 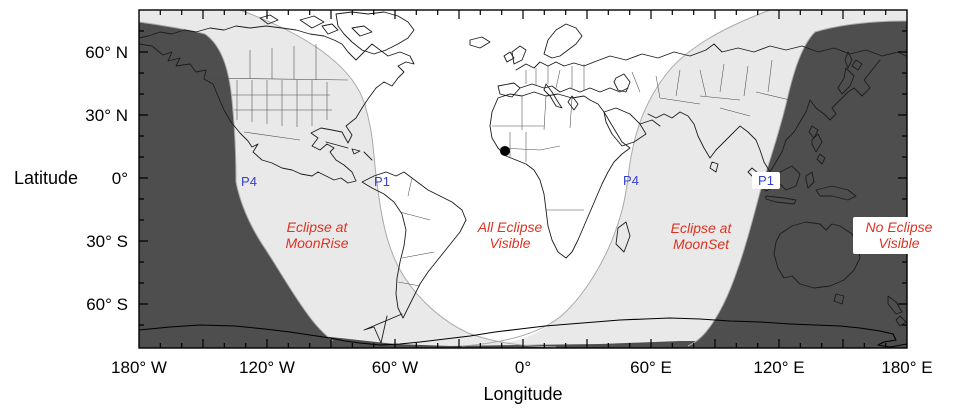 What do you see at coordinates (510, 227) in the screenshot?
I see `zone-label-allvisible-line1: All Eclipse` at bounding box center [510, 227].